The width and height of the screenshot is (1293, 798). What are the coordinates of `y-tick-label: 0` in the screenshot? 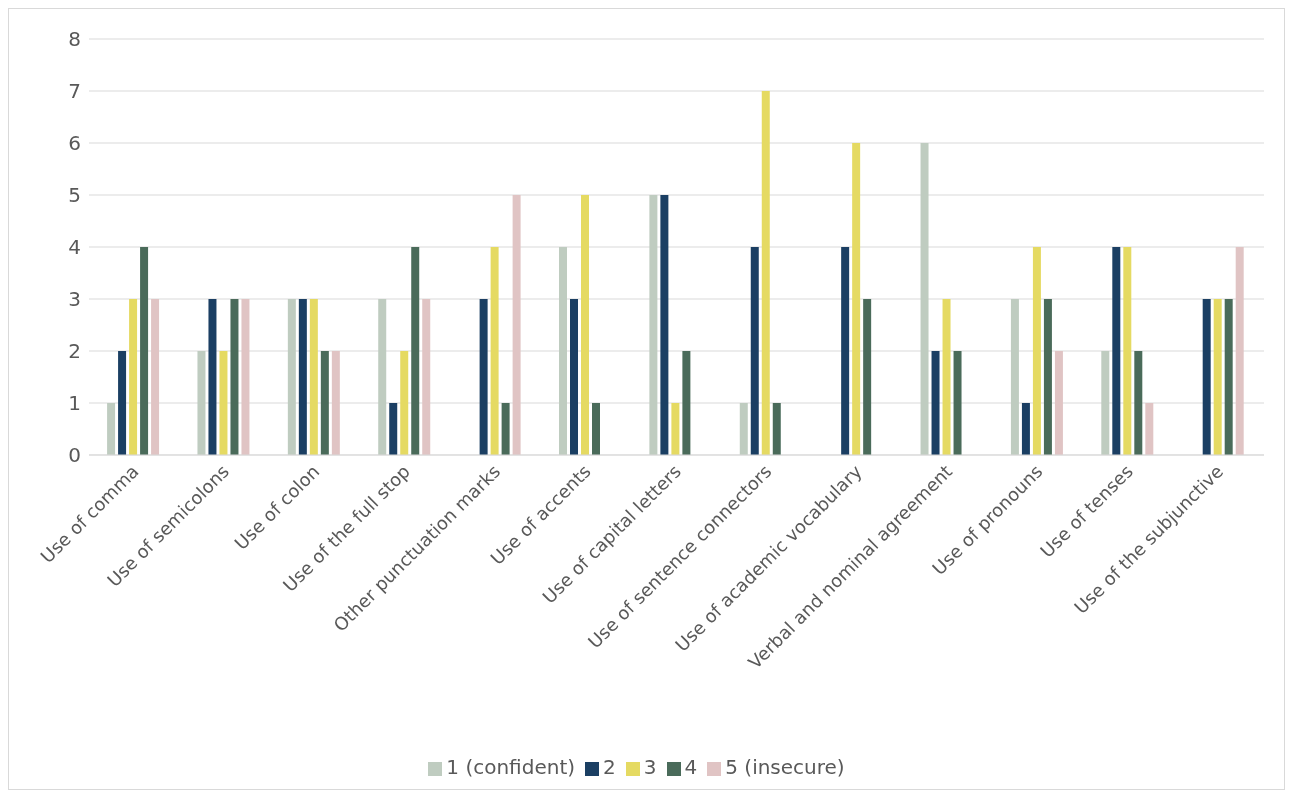 It's located at (74, 455).